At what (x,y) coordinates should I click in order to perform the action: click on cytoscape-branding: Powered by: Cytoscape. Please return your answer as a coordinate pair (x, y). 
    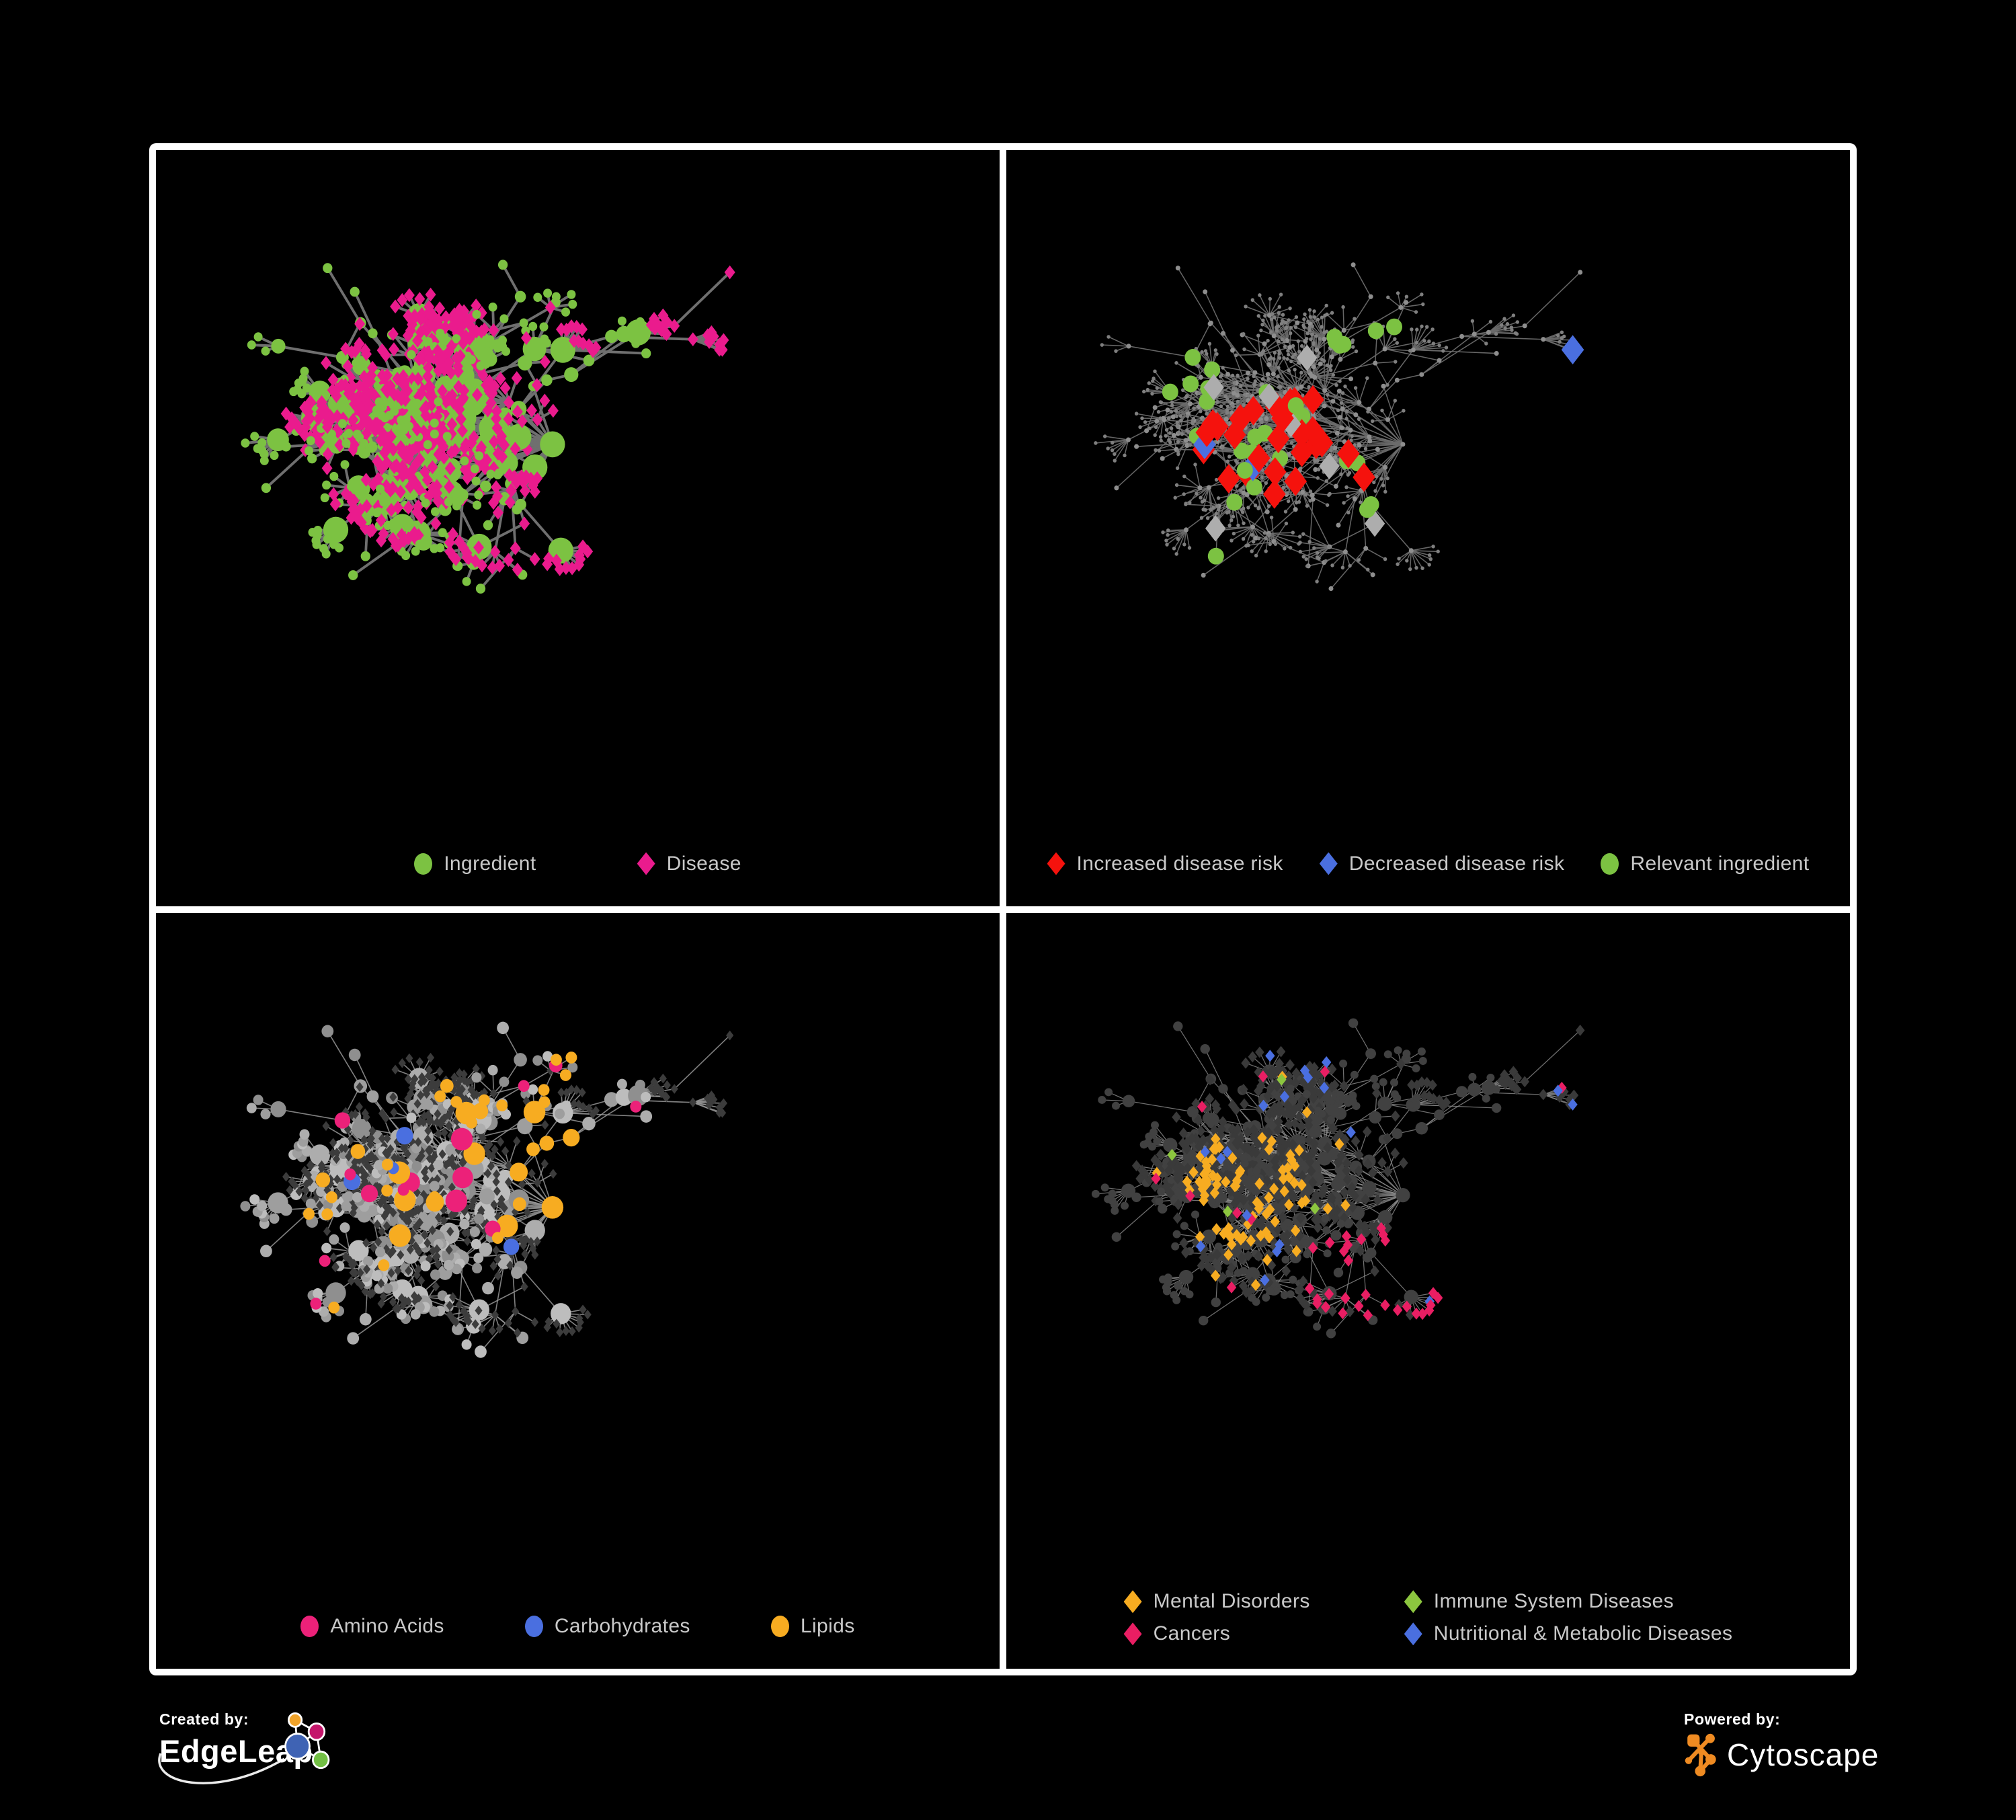
    Looking at the image, I should click on (1825, 1760).